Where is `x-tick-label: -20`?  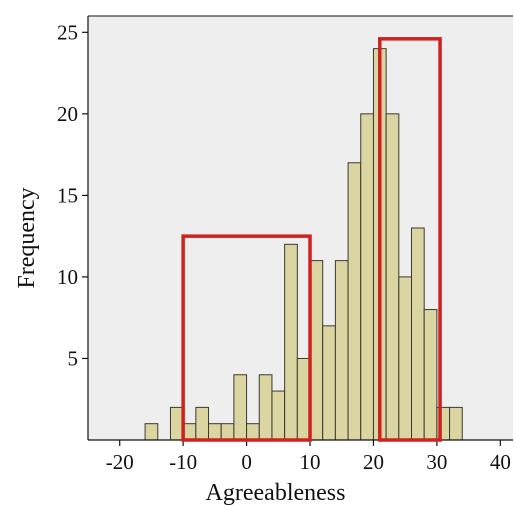 x-tick-label: -20 is located at coordinates (120, 462).